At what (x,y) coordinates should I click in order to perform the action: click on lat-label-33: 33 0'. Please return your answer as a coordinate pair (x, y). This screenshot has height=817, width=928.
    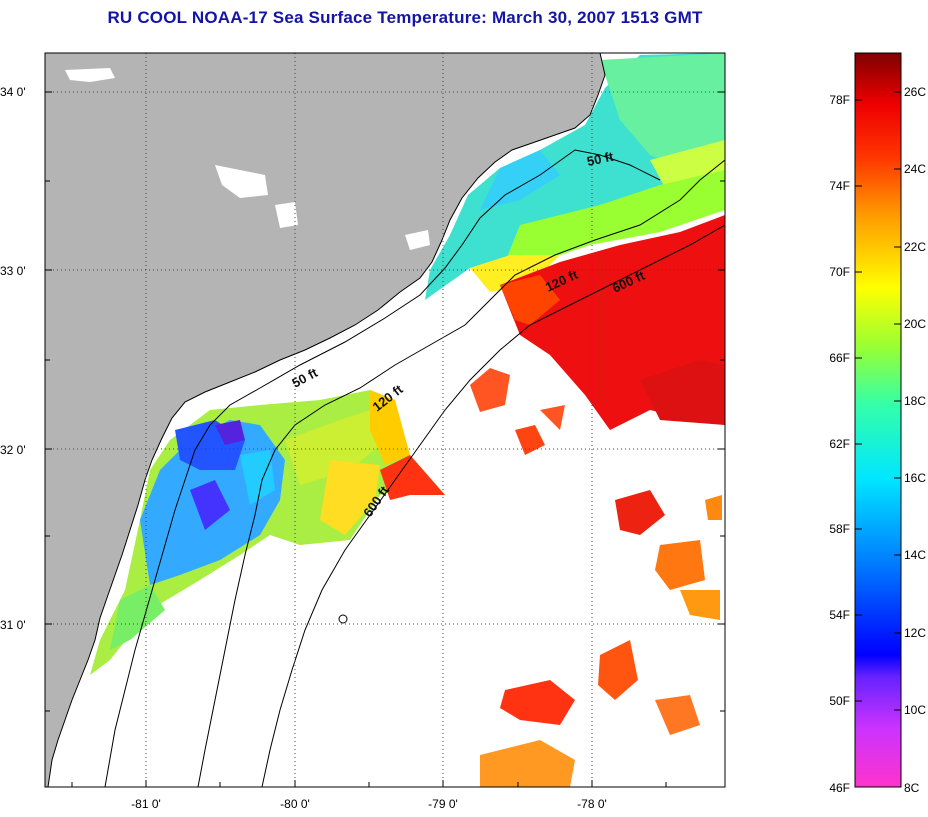
    Looking at the image, I should click on (13, 271).